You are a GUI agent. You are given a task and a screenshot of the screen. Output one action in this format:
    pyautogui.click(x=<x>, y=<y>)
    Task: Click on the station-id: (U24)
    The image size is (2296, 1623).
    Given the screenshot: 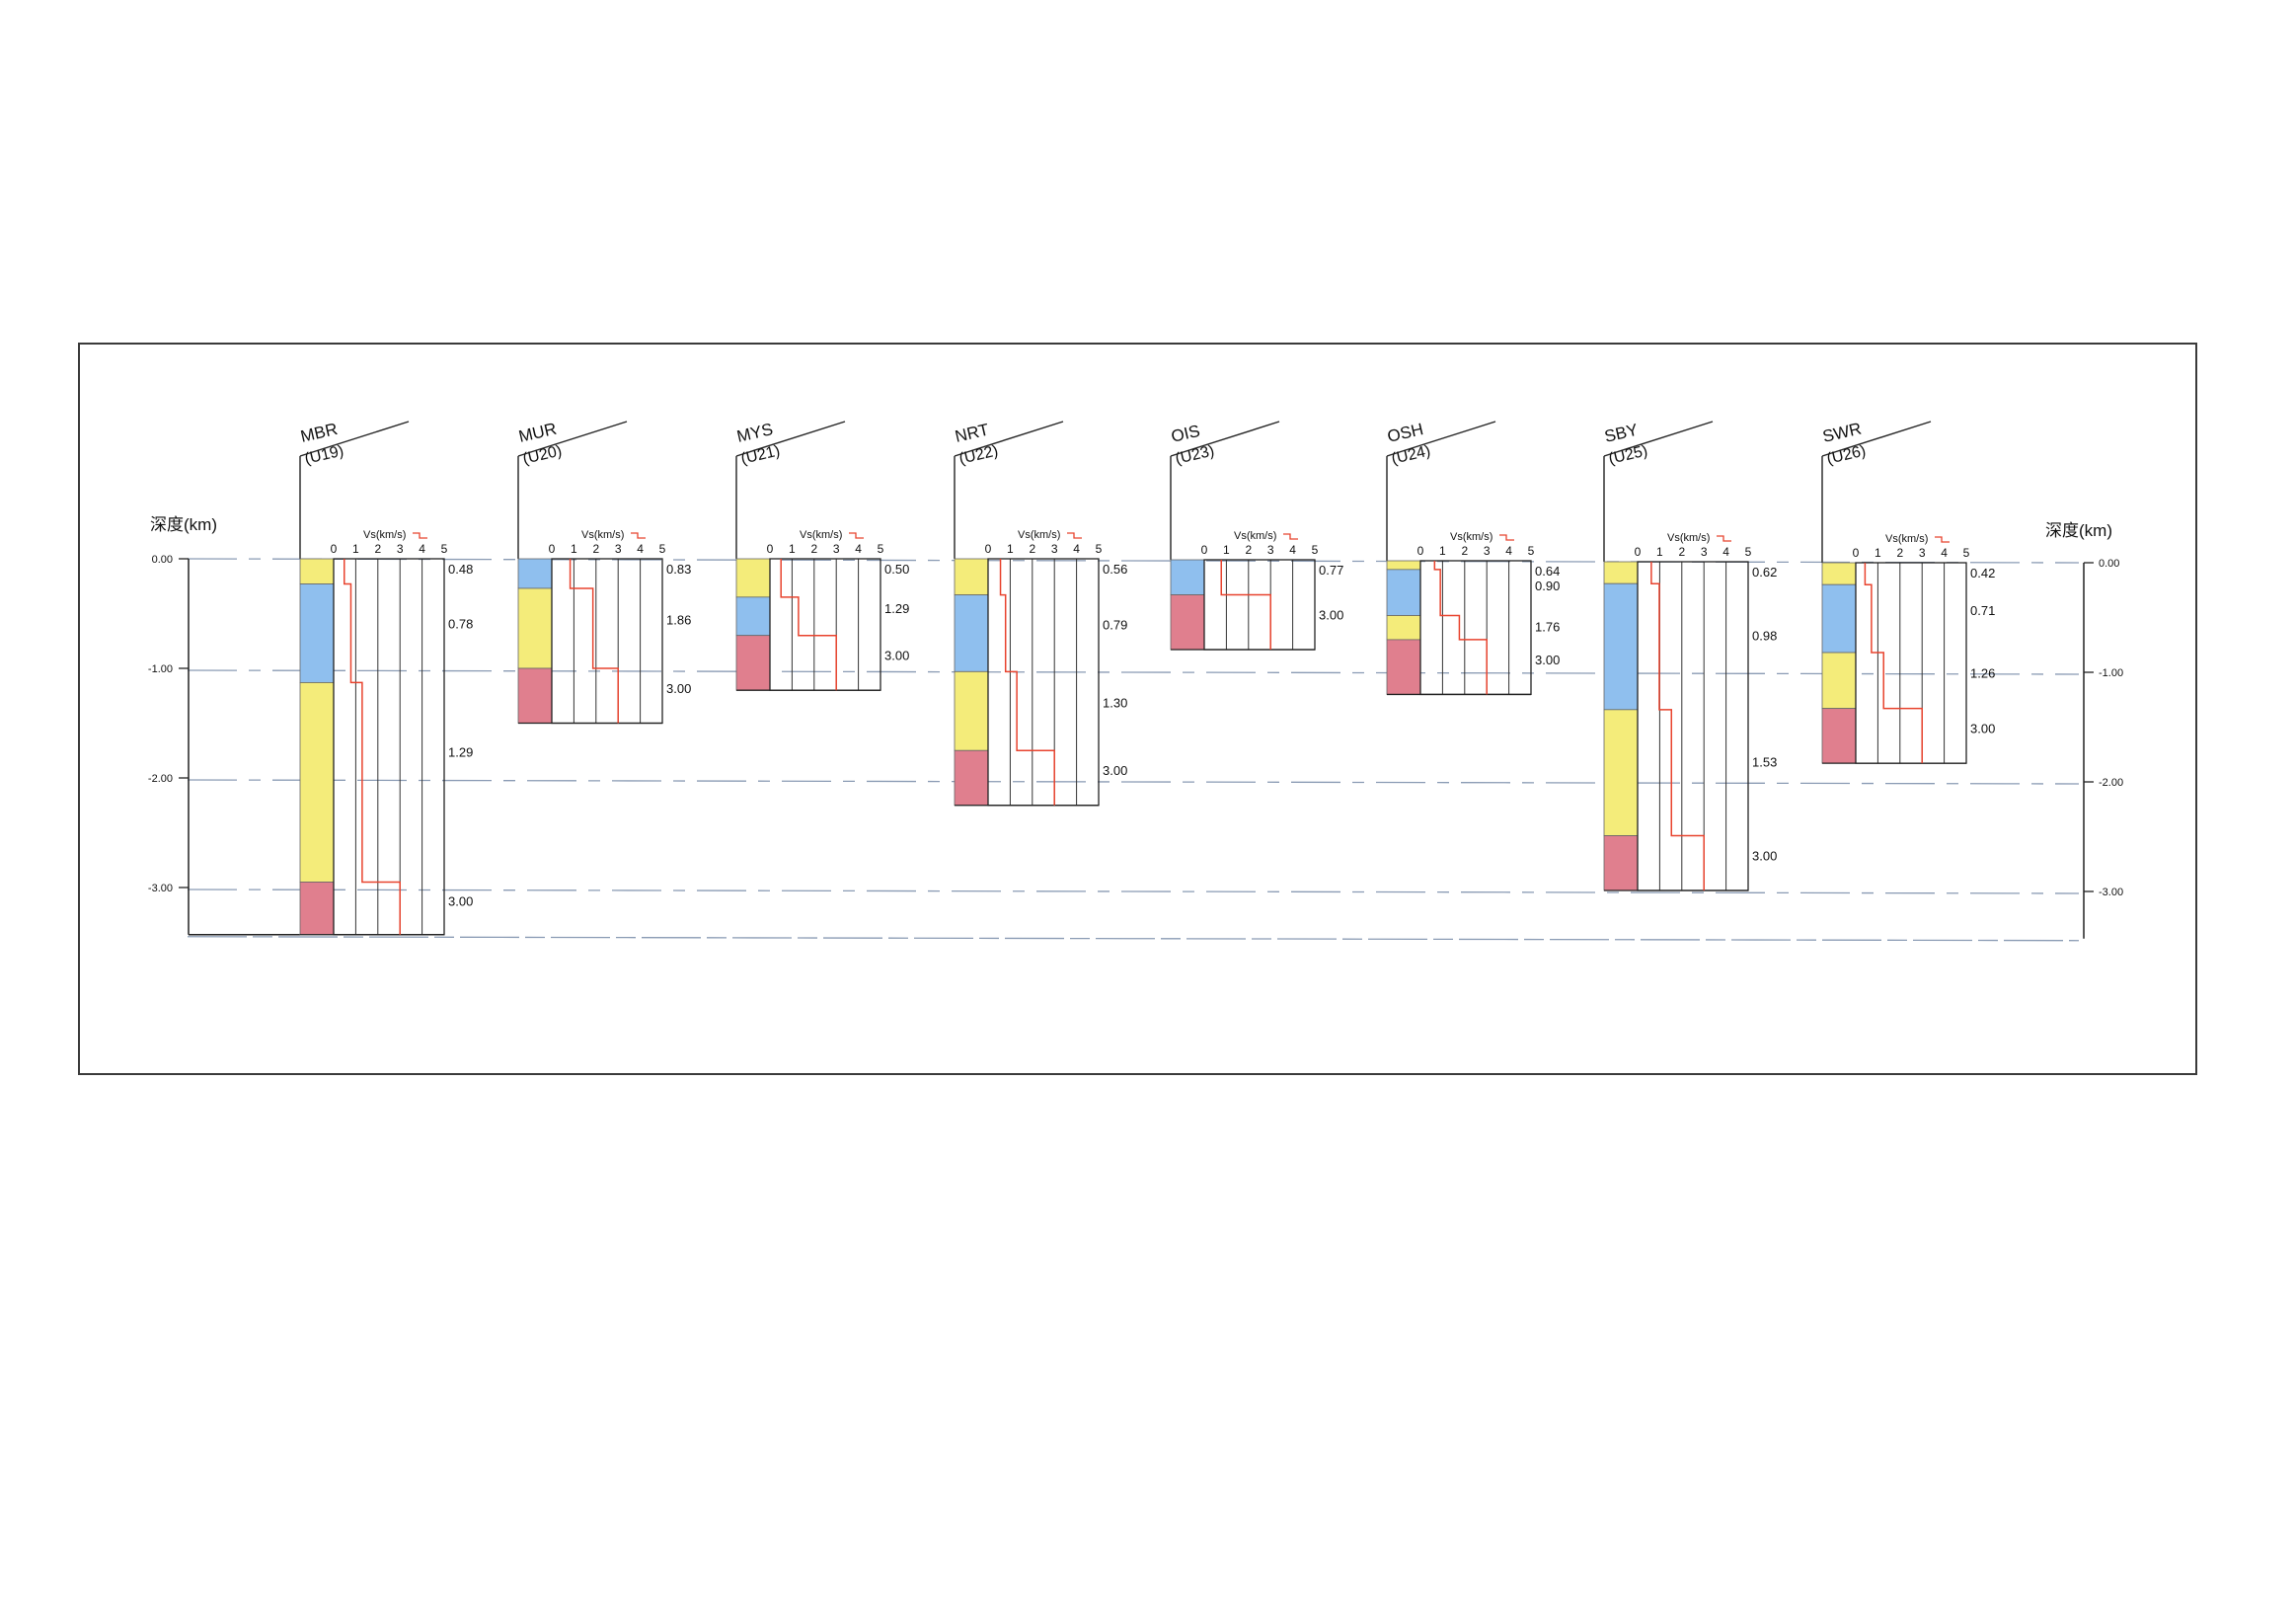 What is the action you would take?
    pyautogui.click(x=1411, y=455)
    